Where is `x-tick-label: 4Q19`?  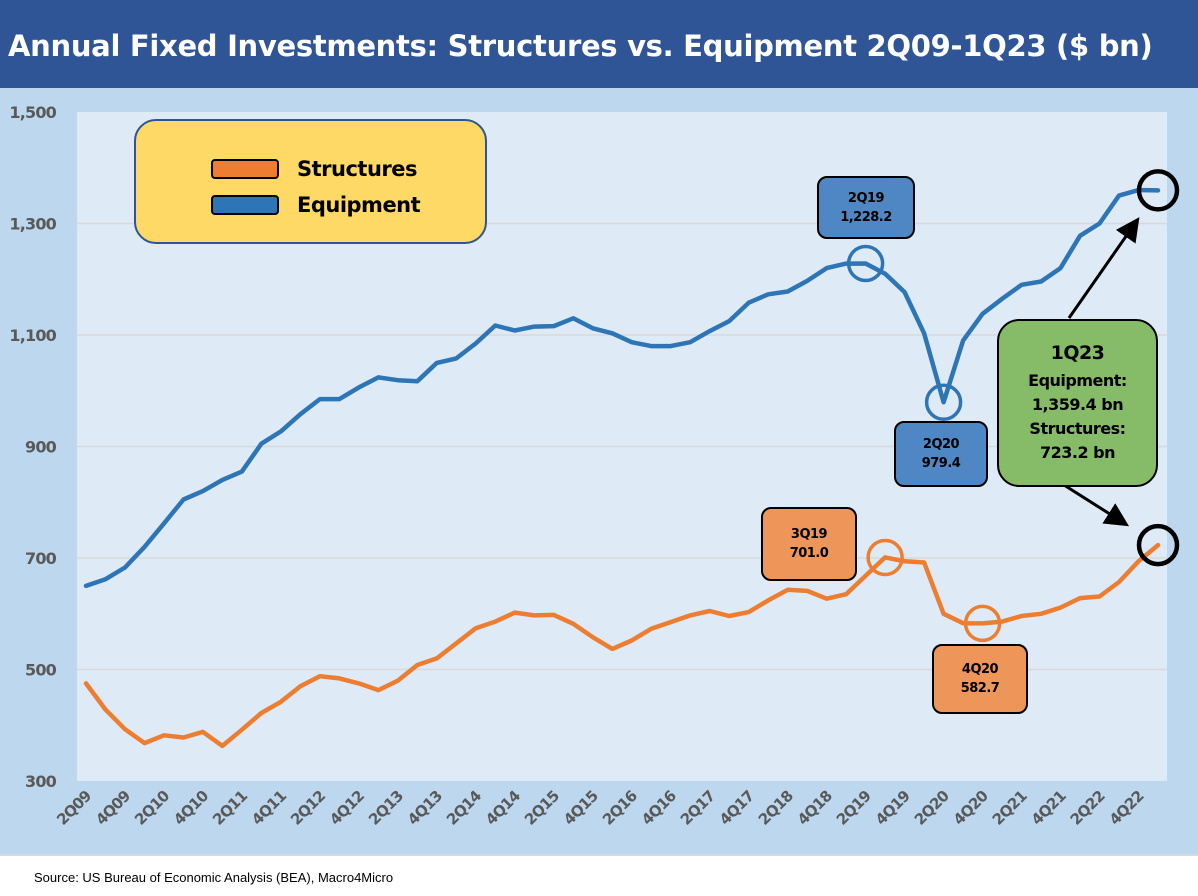
x-tick-label: 4Q19 is located at coordinates (893, 808).